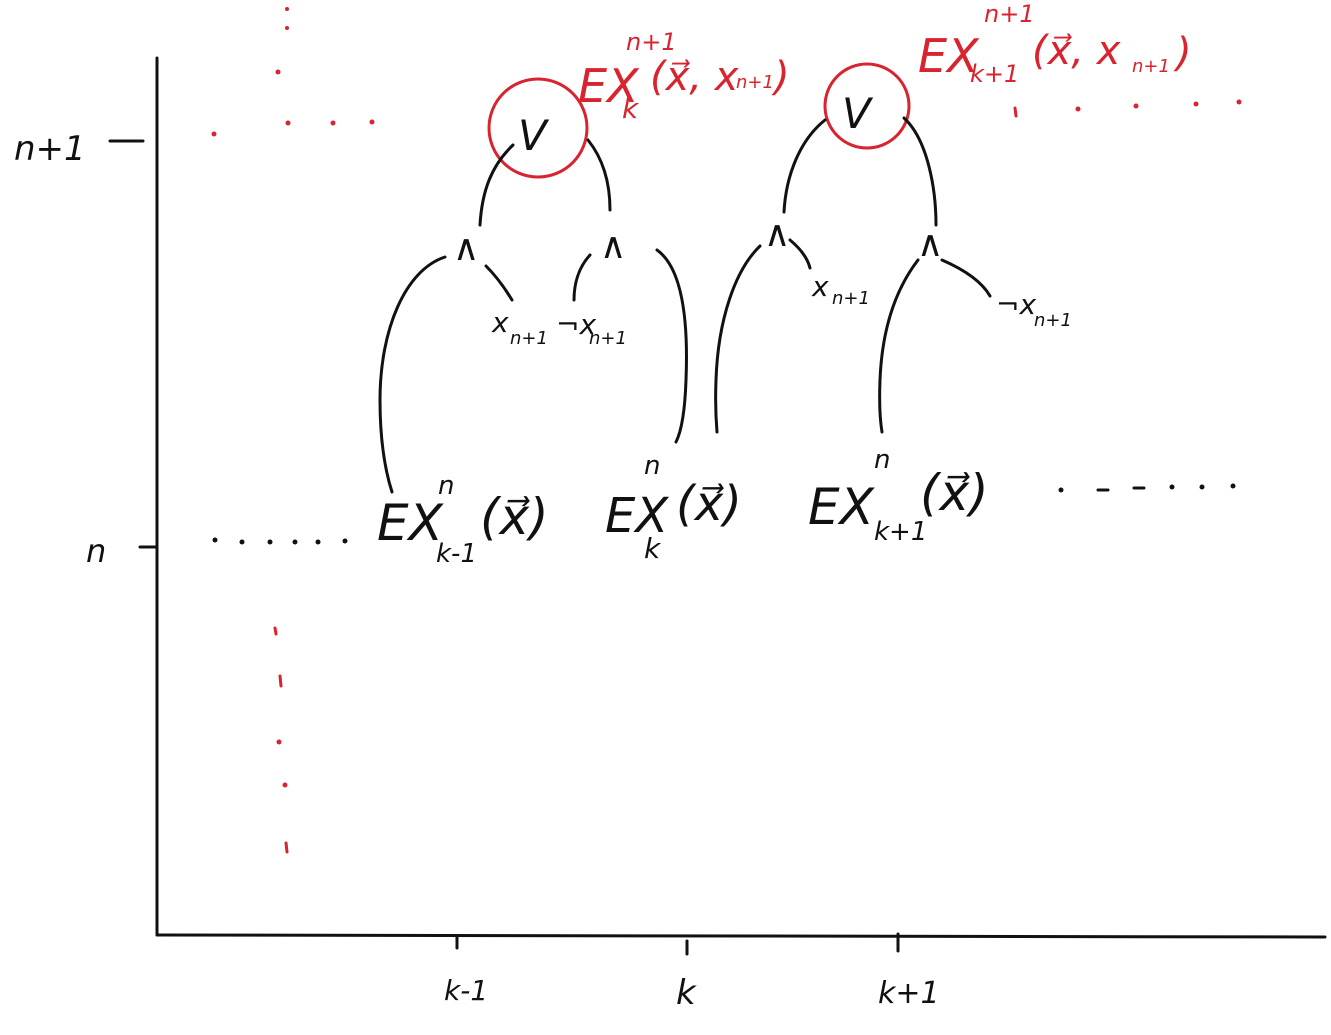  What do you see at coordinates (500, 322) in the screenshot?
I see `leaf-k-x: x` at bounding box center [500, 322].